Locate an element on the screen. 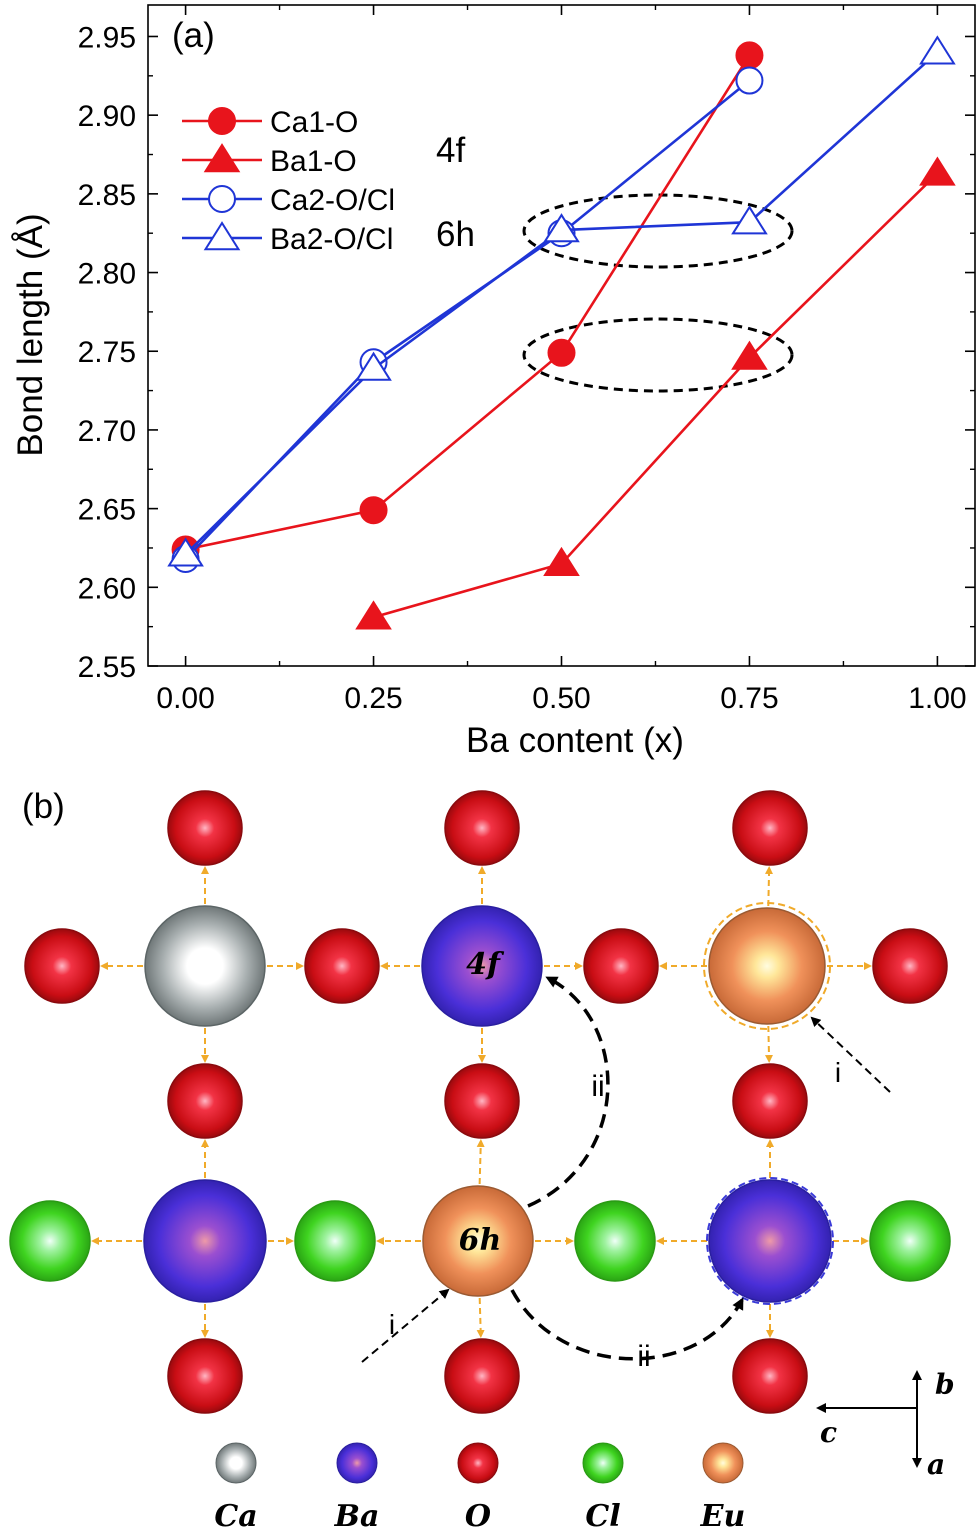 This screenshot has height=1539, width=980. path-ii-upper-label: ii is located at coordinates (597, 1086).